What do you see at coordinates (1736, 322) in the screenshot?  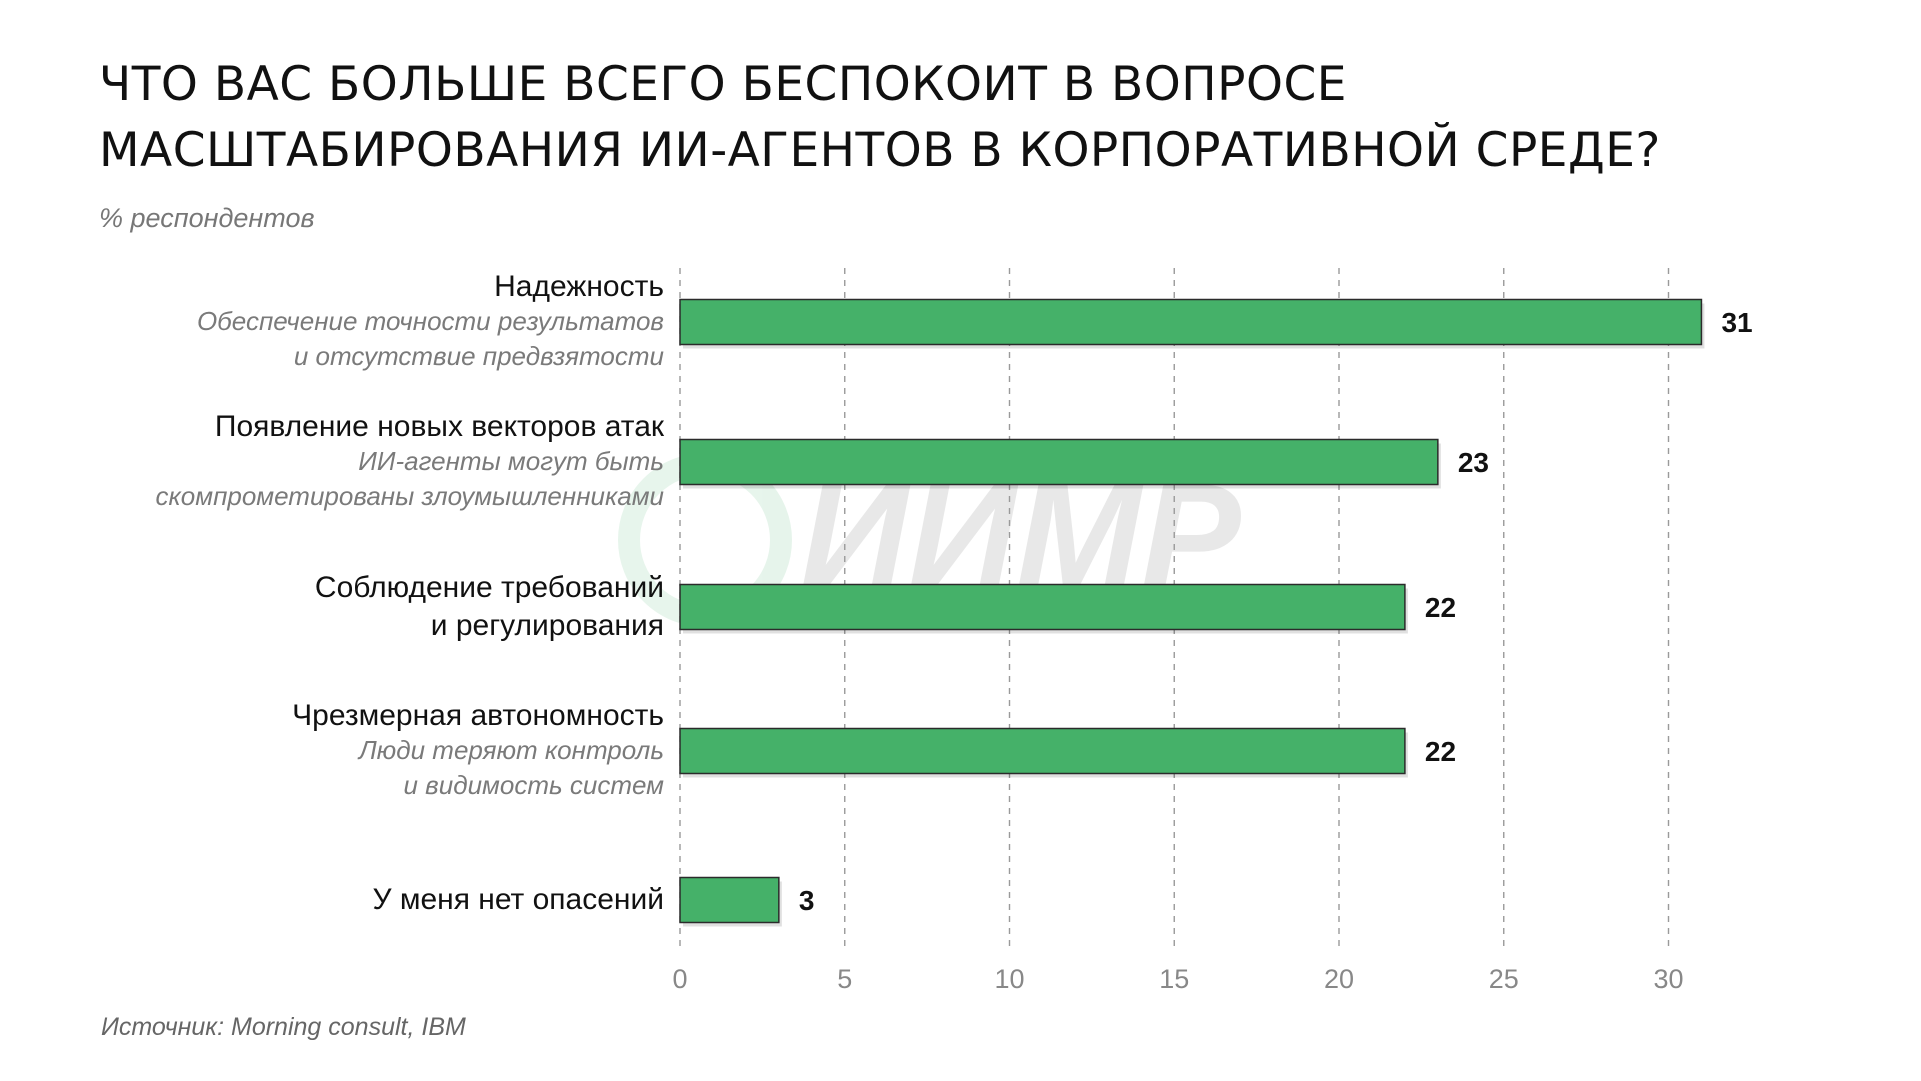 I see `data-label: 31` at bounding box center [1736, 322].